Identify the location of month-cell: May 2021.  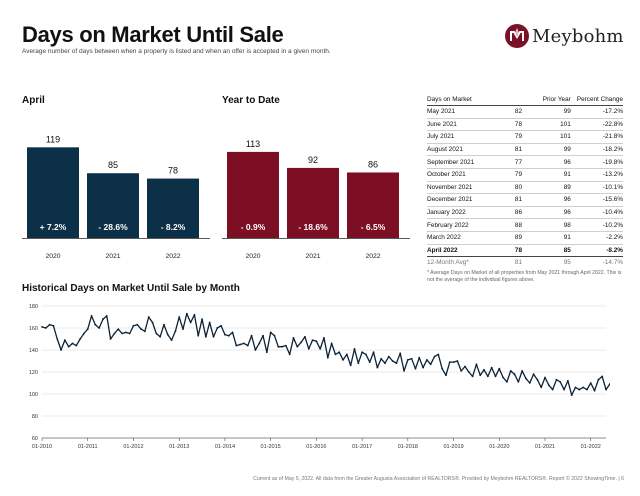
(462, 112).